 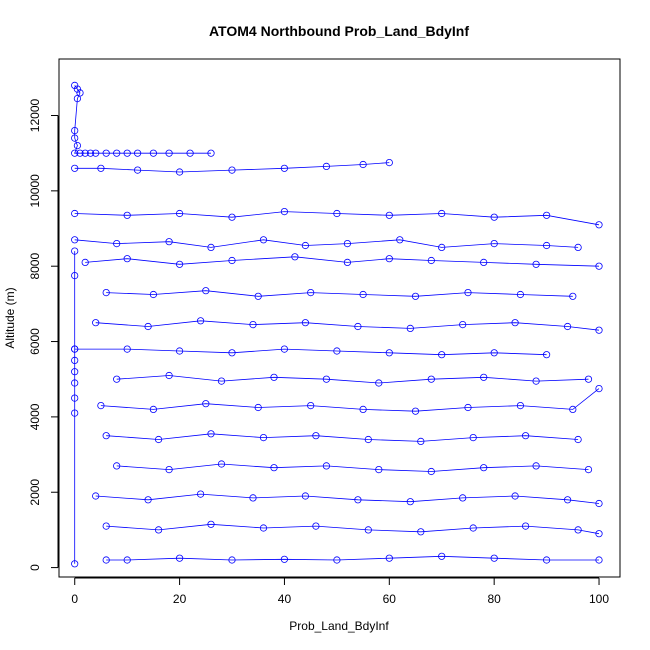 I want to click on x-axis: 0 20 40 60 80 100, so click(x=340, y=591).